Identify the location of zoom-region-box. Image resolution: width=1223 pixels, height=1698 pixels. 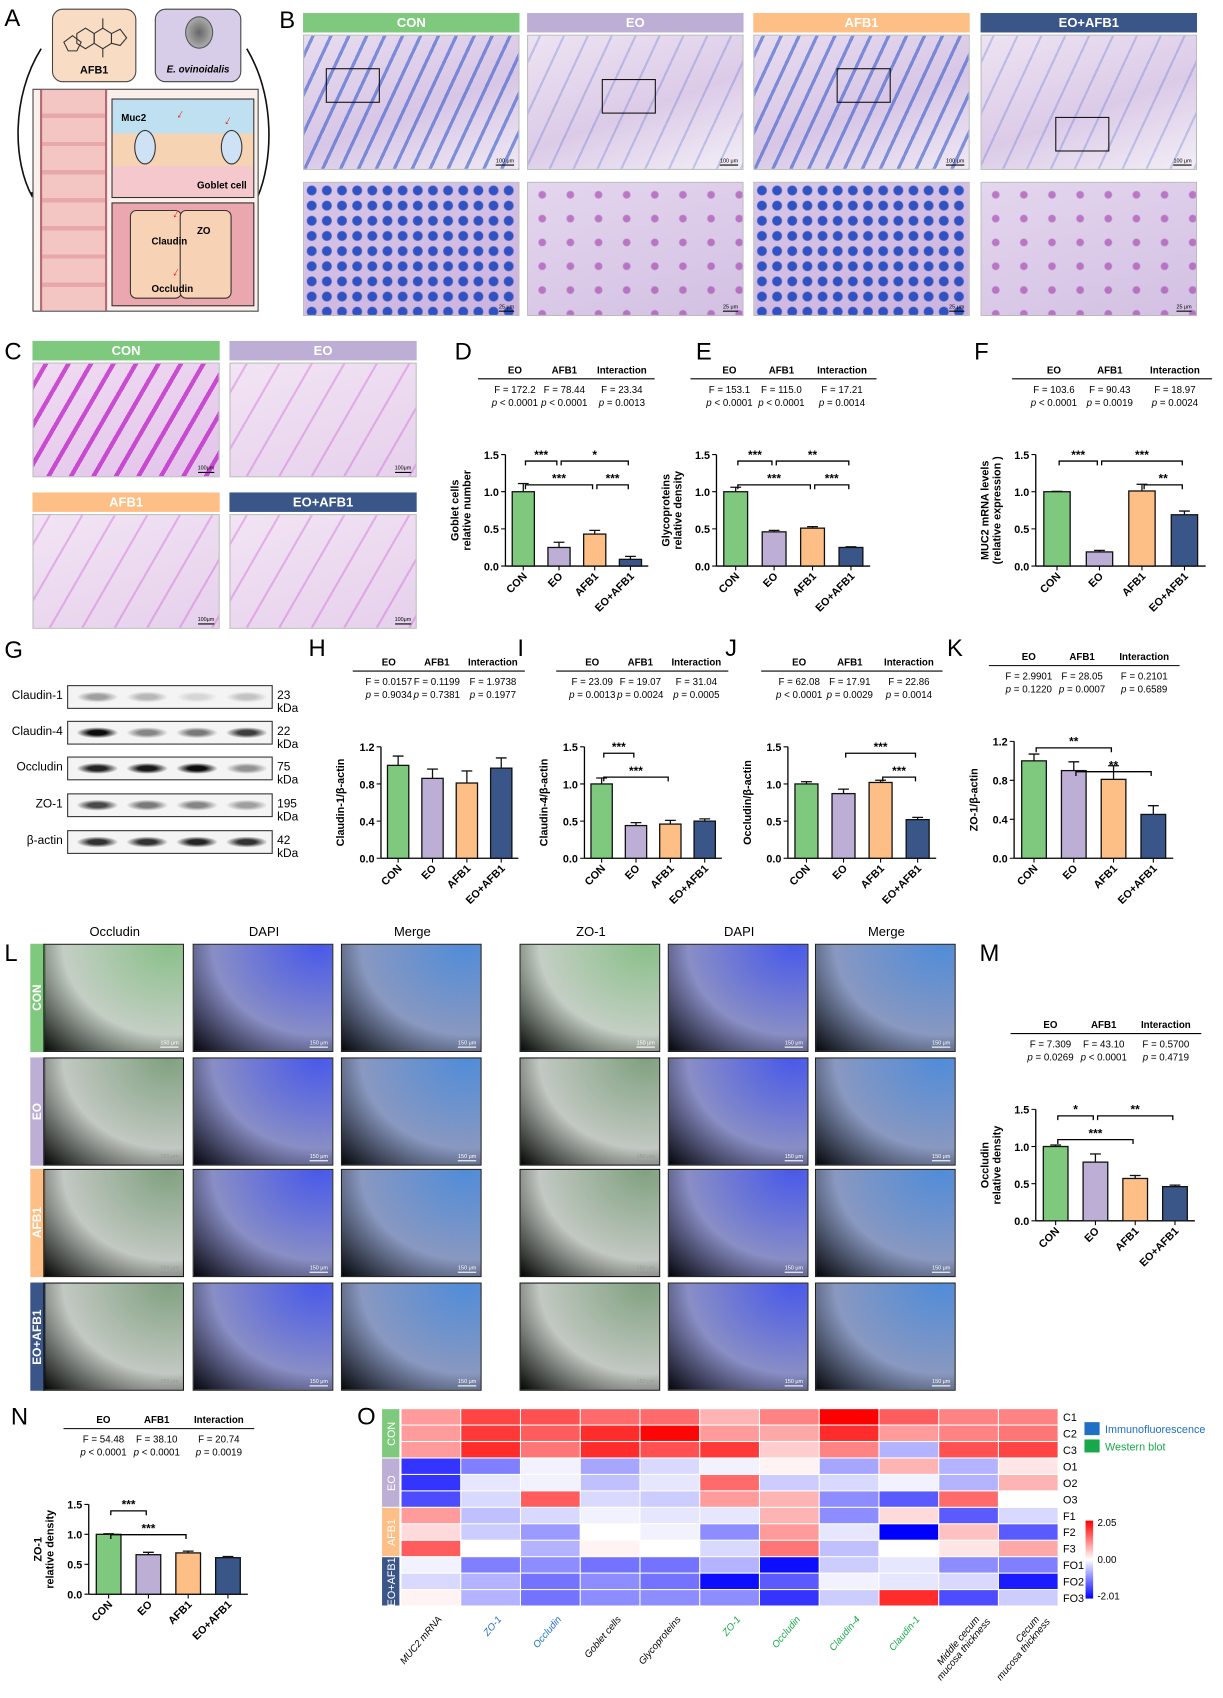
(352, 85).